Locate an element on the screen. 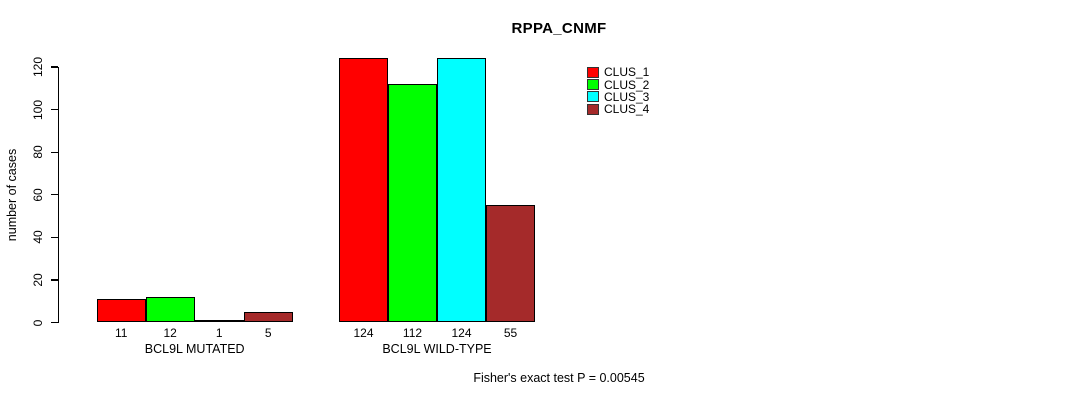 The image size is (1090, 400). legend-item-clus_4: CLUS_4 is located at coordinates (618, 109).